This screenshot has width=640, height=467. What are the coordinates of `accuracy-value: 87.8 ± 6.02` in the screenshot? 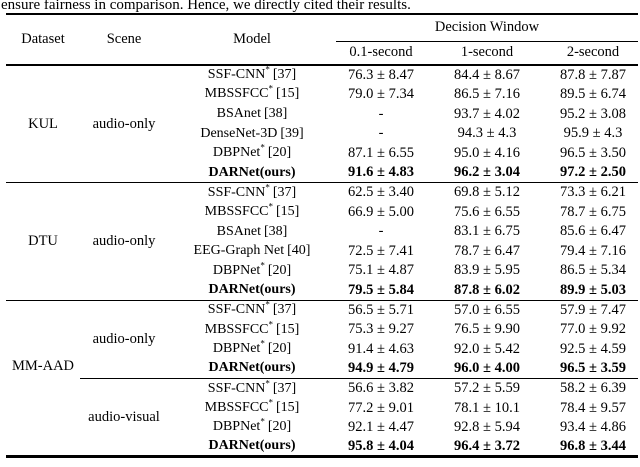 It's located at (487, 289).